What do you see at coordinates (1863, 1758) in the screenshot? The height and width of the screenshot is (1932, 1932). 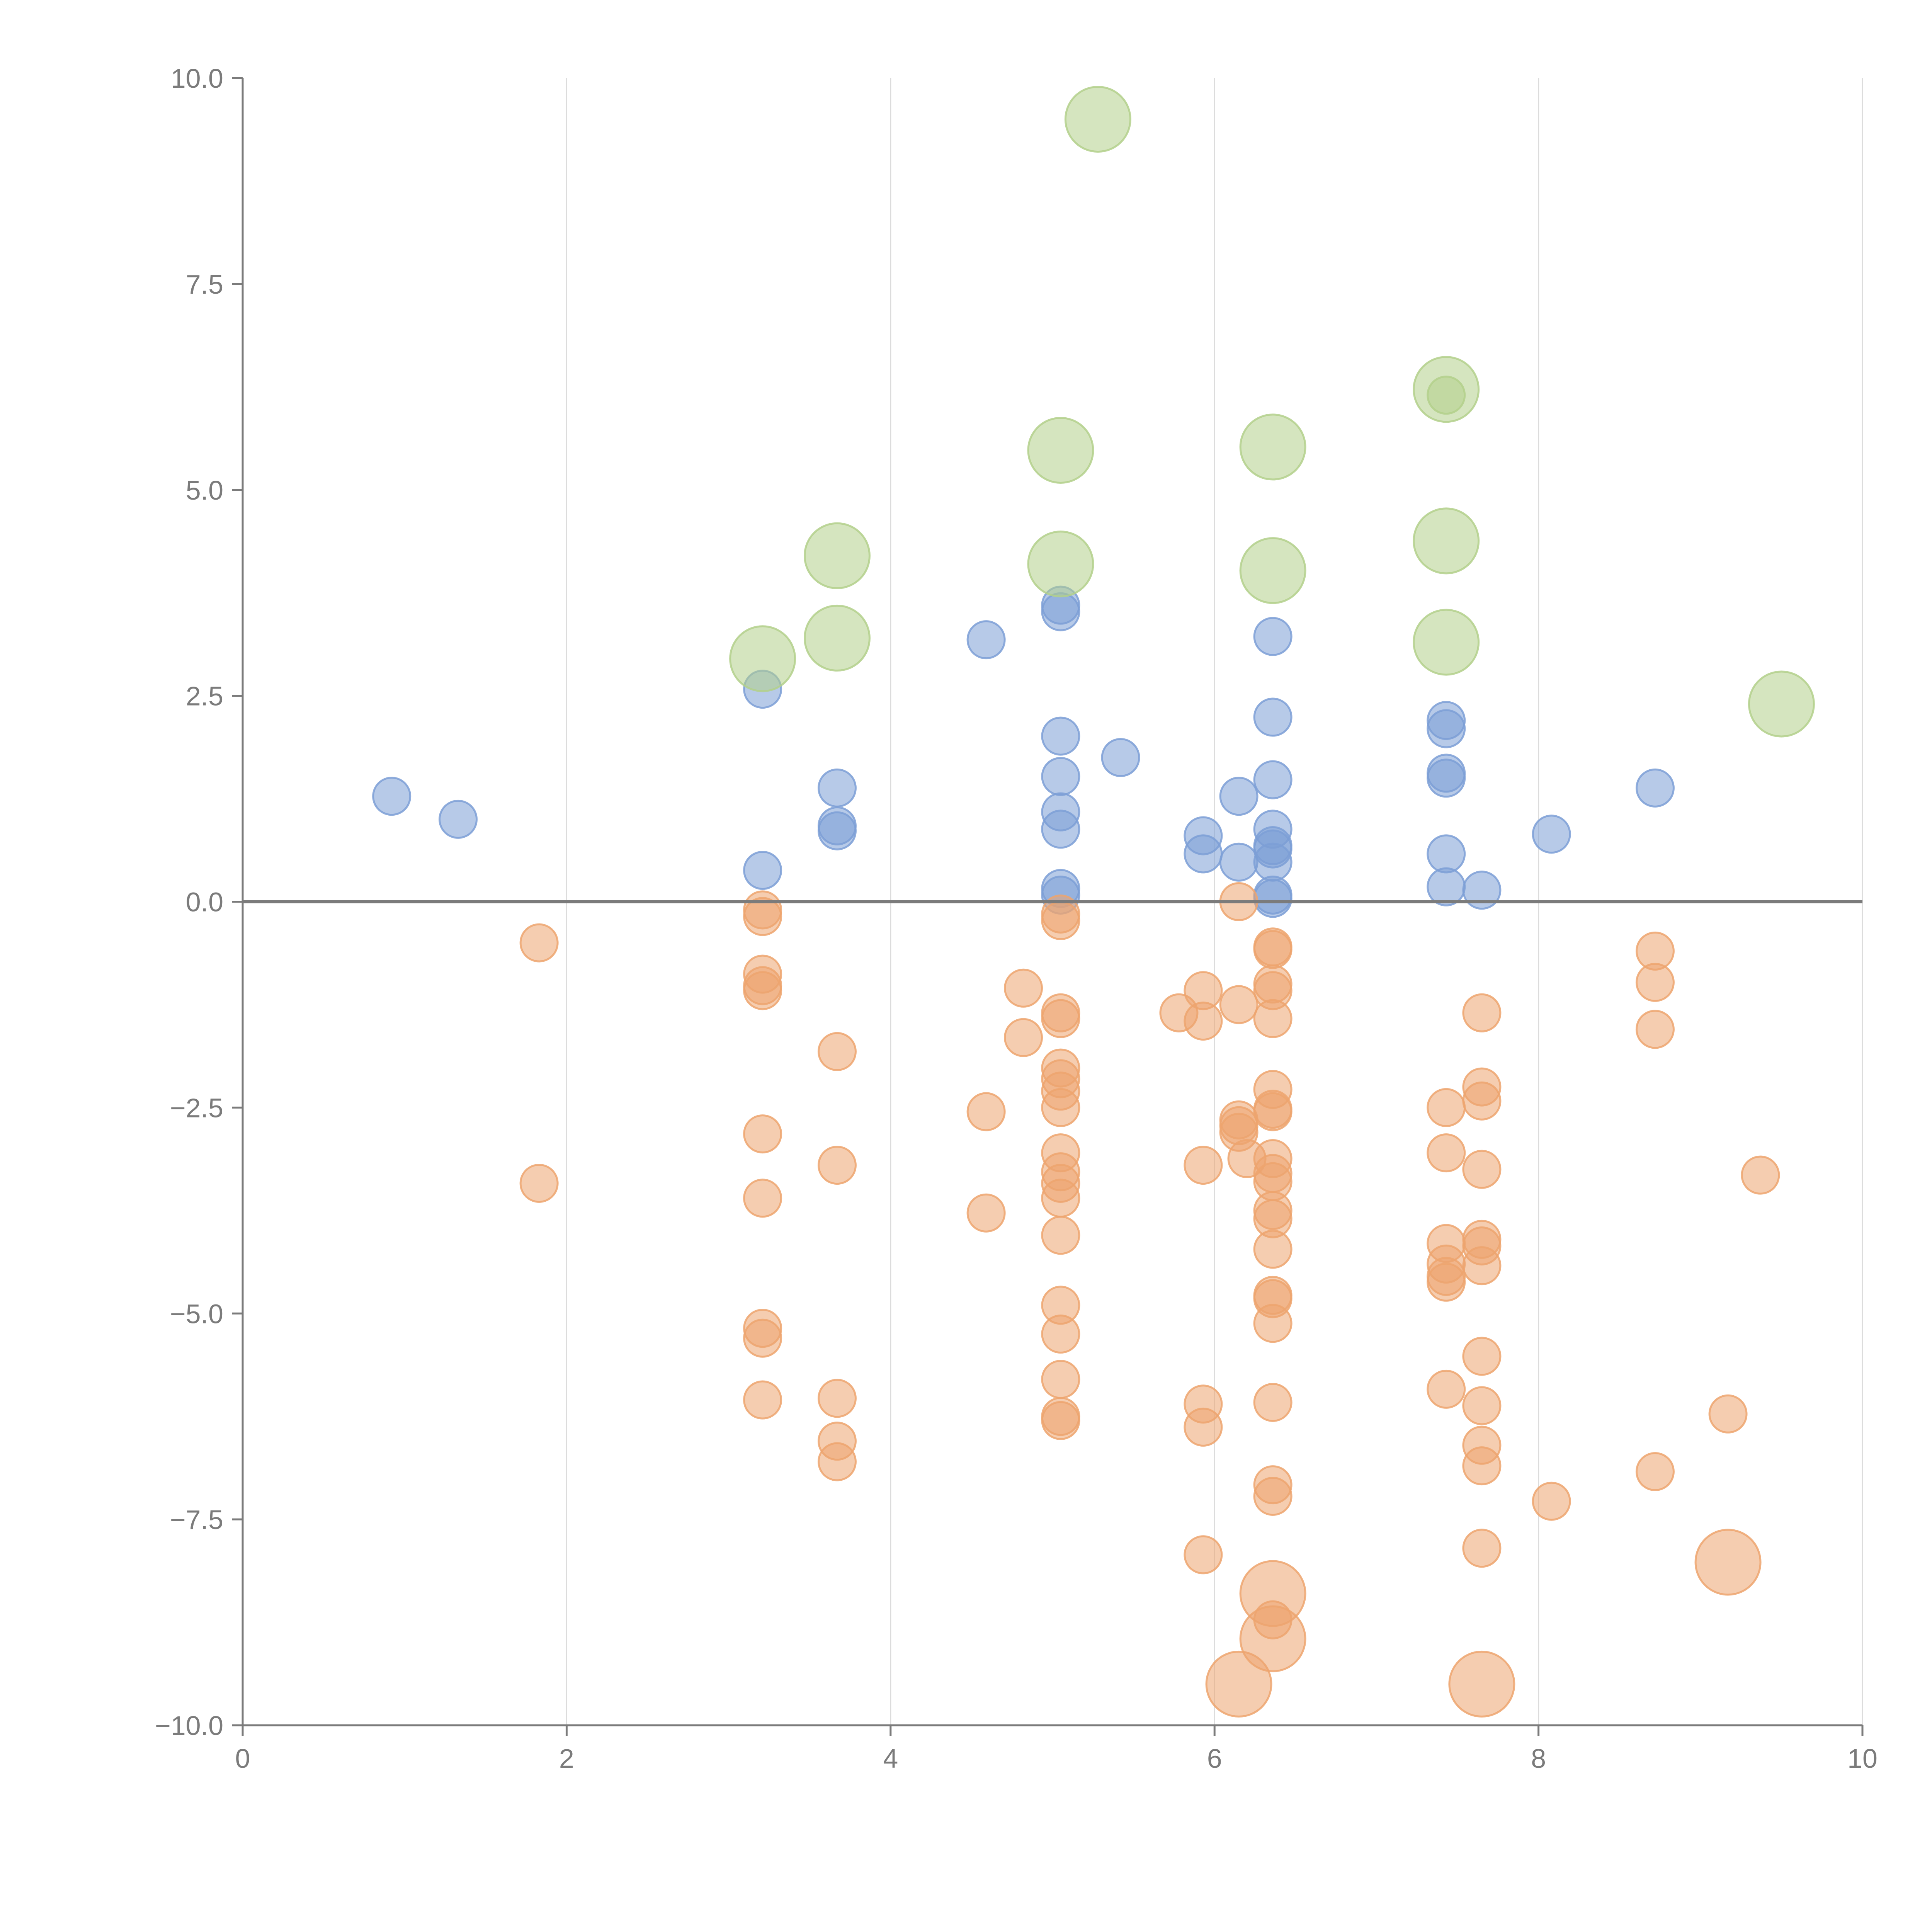 I see `x-tick-label: 10` at bounding box center [1863, 1758].